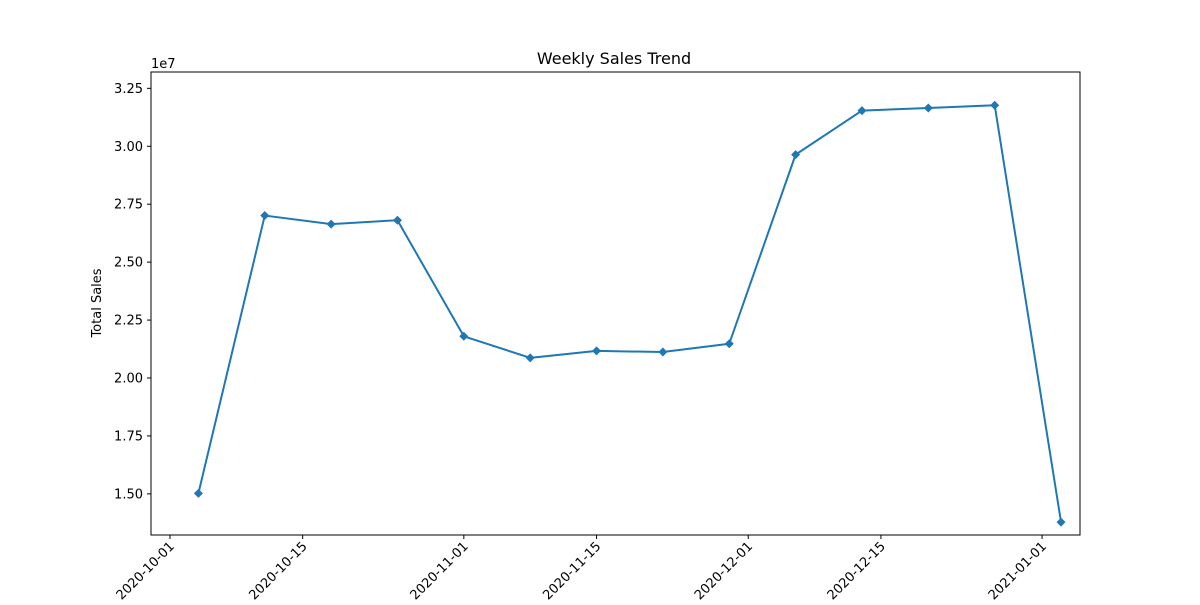  I want to click on y-tick-label: 3.25, so click(128, 89).